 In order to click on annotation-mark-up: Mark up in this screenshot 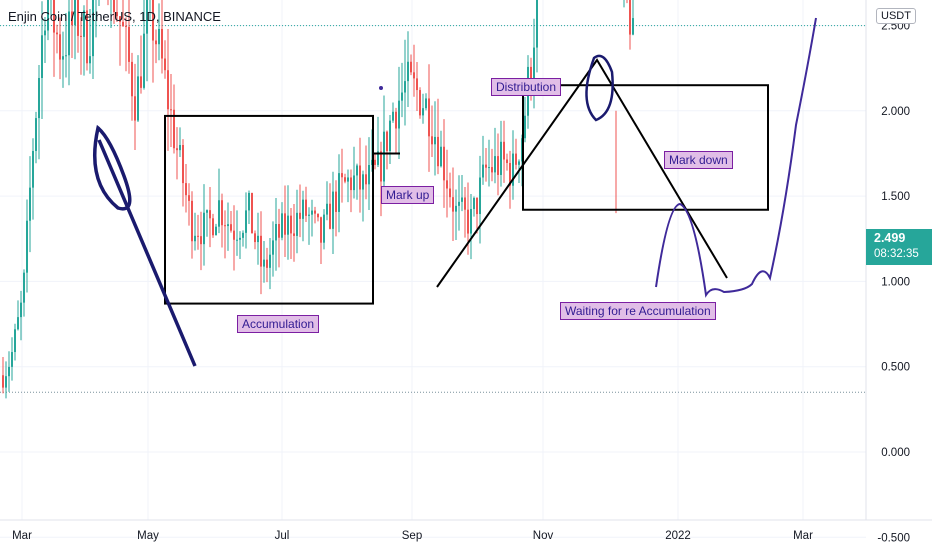, I will do `click(408, 195)`.